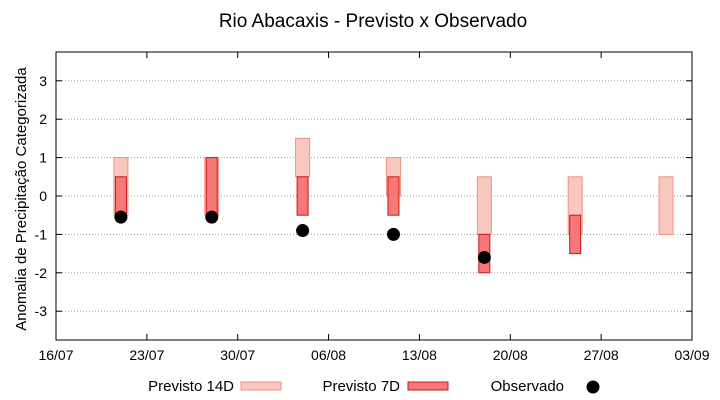 The image size is (720, 400). Describe the element at coordinates (237, 355) in the screenshot. I see `x-tick-label: 30/07` at that location.